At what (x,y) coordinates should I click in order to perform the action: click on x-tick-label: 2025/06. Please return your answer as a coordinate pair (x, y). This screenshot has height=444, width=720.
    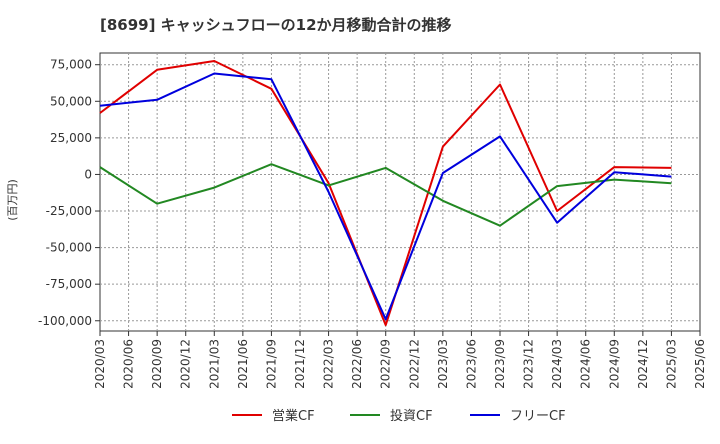
    Looking at the image, I should click on (700, 364).